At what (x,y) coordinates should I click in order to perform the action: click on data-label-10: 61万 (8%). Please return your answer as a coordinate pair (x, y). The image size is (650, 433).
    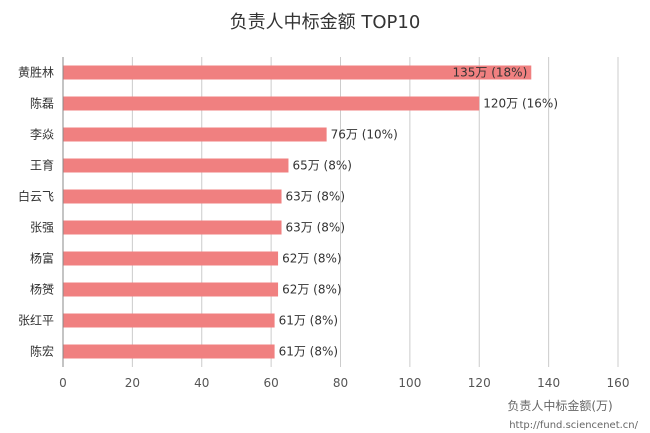
    Looking at the image, I should click on (309, 352).